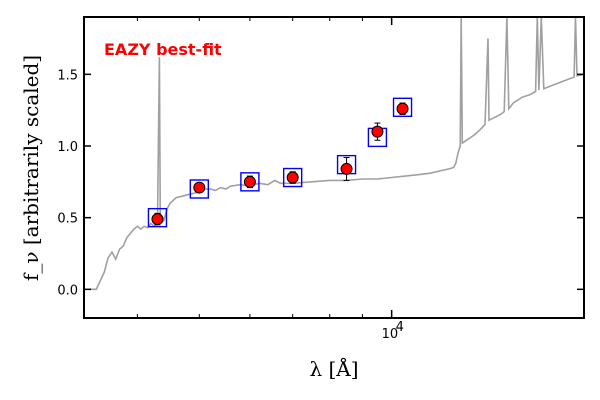  Describe the element at coordinates (67, 290) in the screenshot. I see `y-tick-label: 0.0` at that location.